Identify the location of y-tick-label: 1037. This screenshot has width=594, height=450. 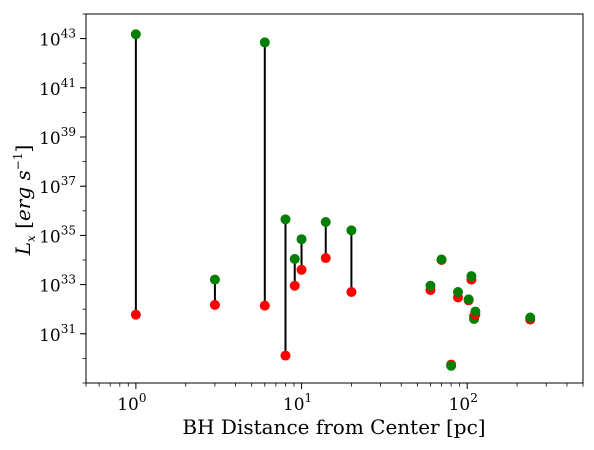
(57, 186).